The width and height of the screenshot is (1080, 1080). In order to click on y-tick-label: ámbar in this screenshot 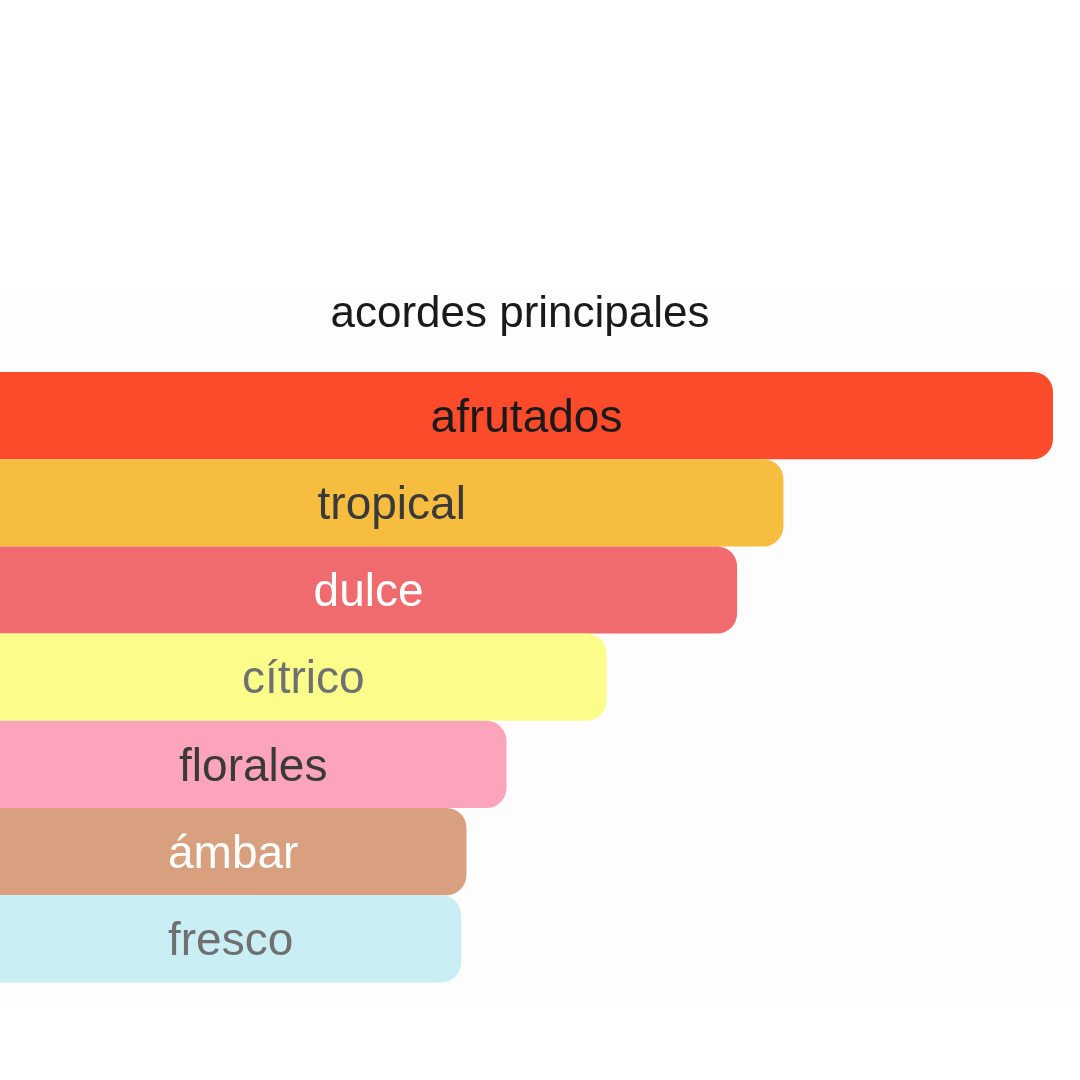, I will do `click(233, 851)`.